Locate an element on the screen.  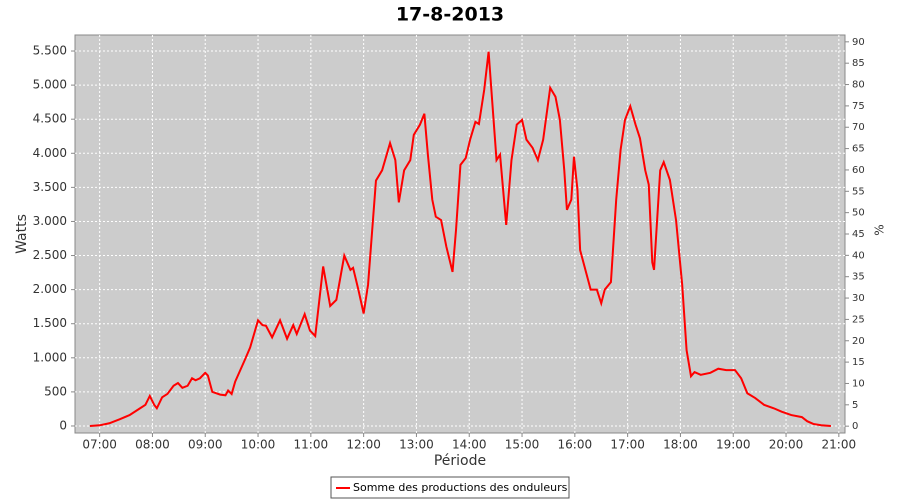
y2-tick-label: 90 is located at coordinates (858, 42).